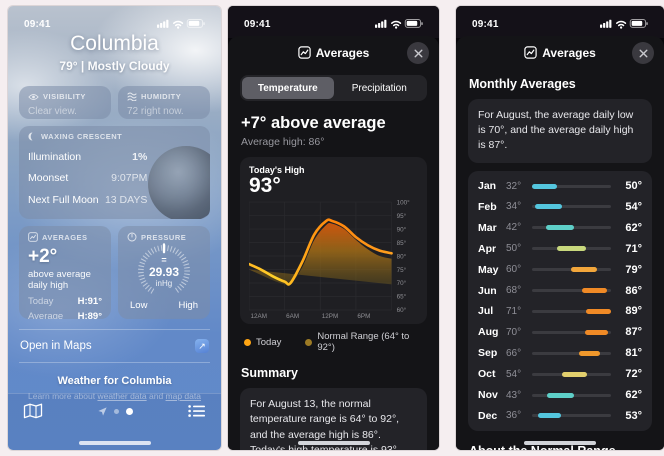  What do you see at coordinates (33, 237) in the screenshot?
I see `chart-icon` at bounding box center [33, 237].